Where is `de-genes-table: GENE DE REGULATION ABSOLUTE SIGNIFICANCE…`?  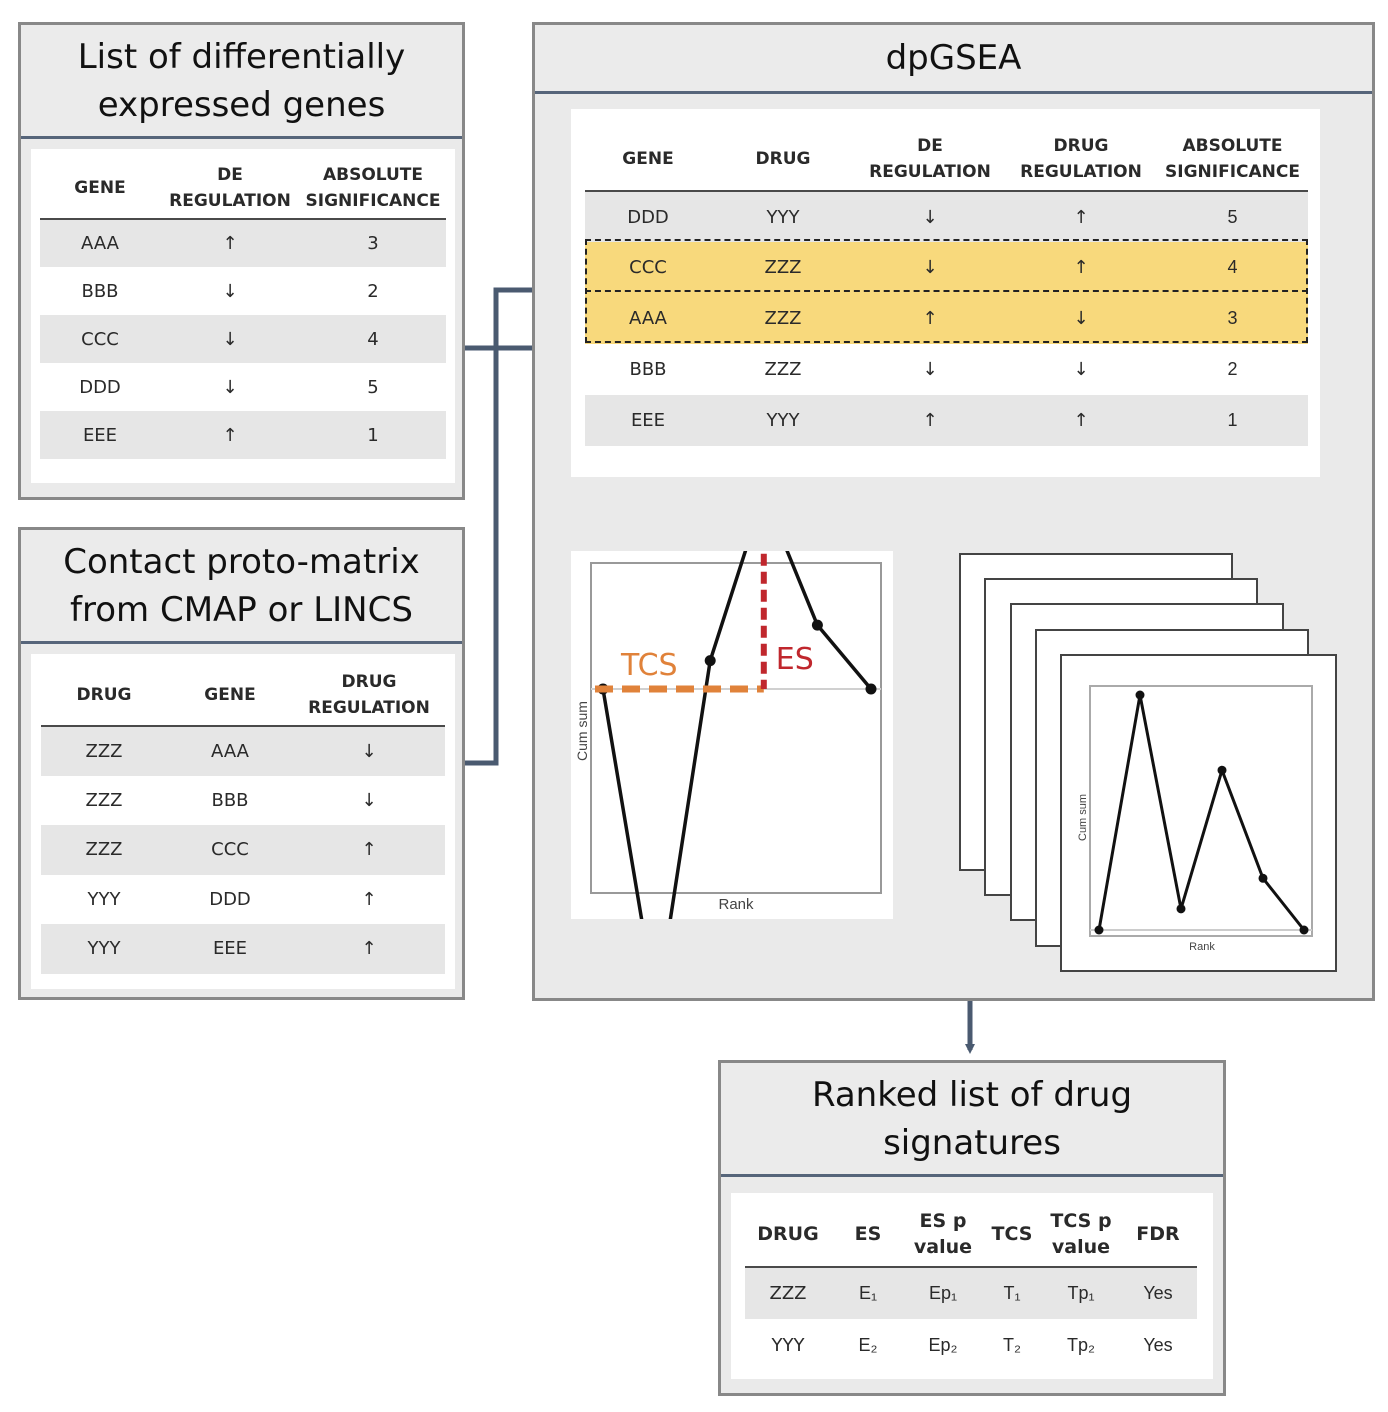 de-genes-table: GENE DE REGULATION ABSOLUTE SIGNIFICANCE… is located at coordinates (243, 309).